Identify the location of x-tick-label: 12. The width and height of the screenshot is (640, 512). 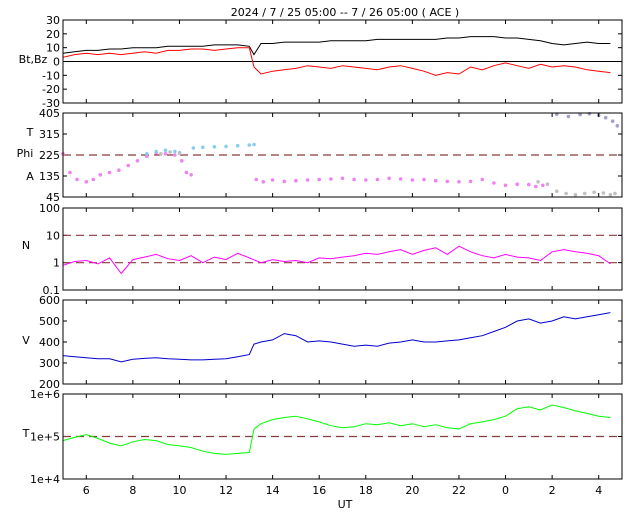
(226, 490).